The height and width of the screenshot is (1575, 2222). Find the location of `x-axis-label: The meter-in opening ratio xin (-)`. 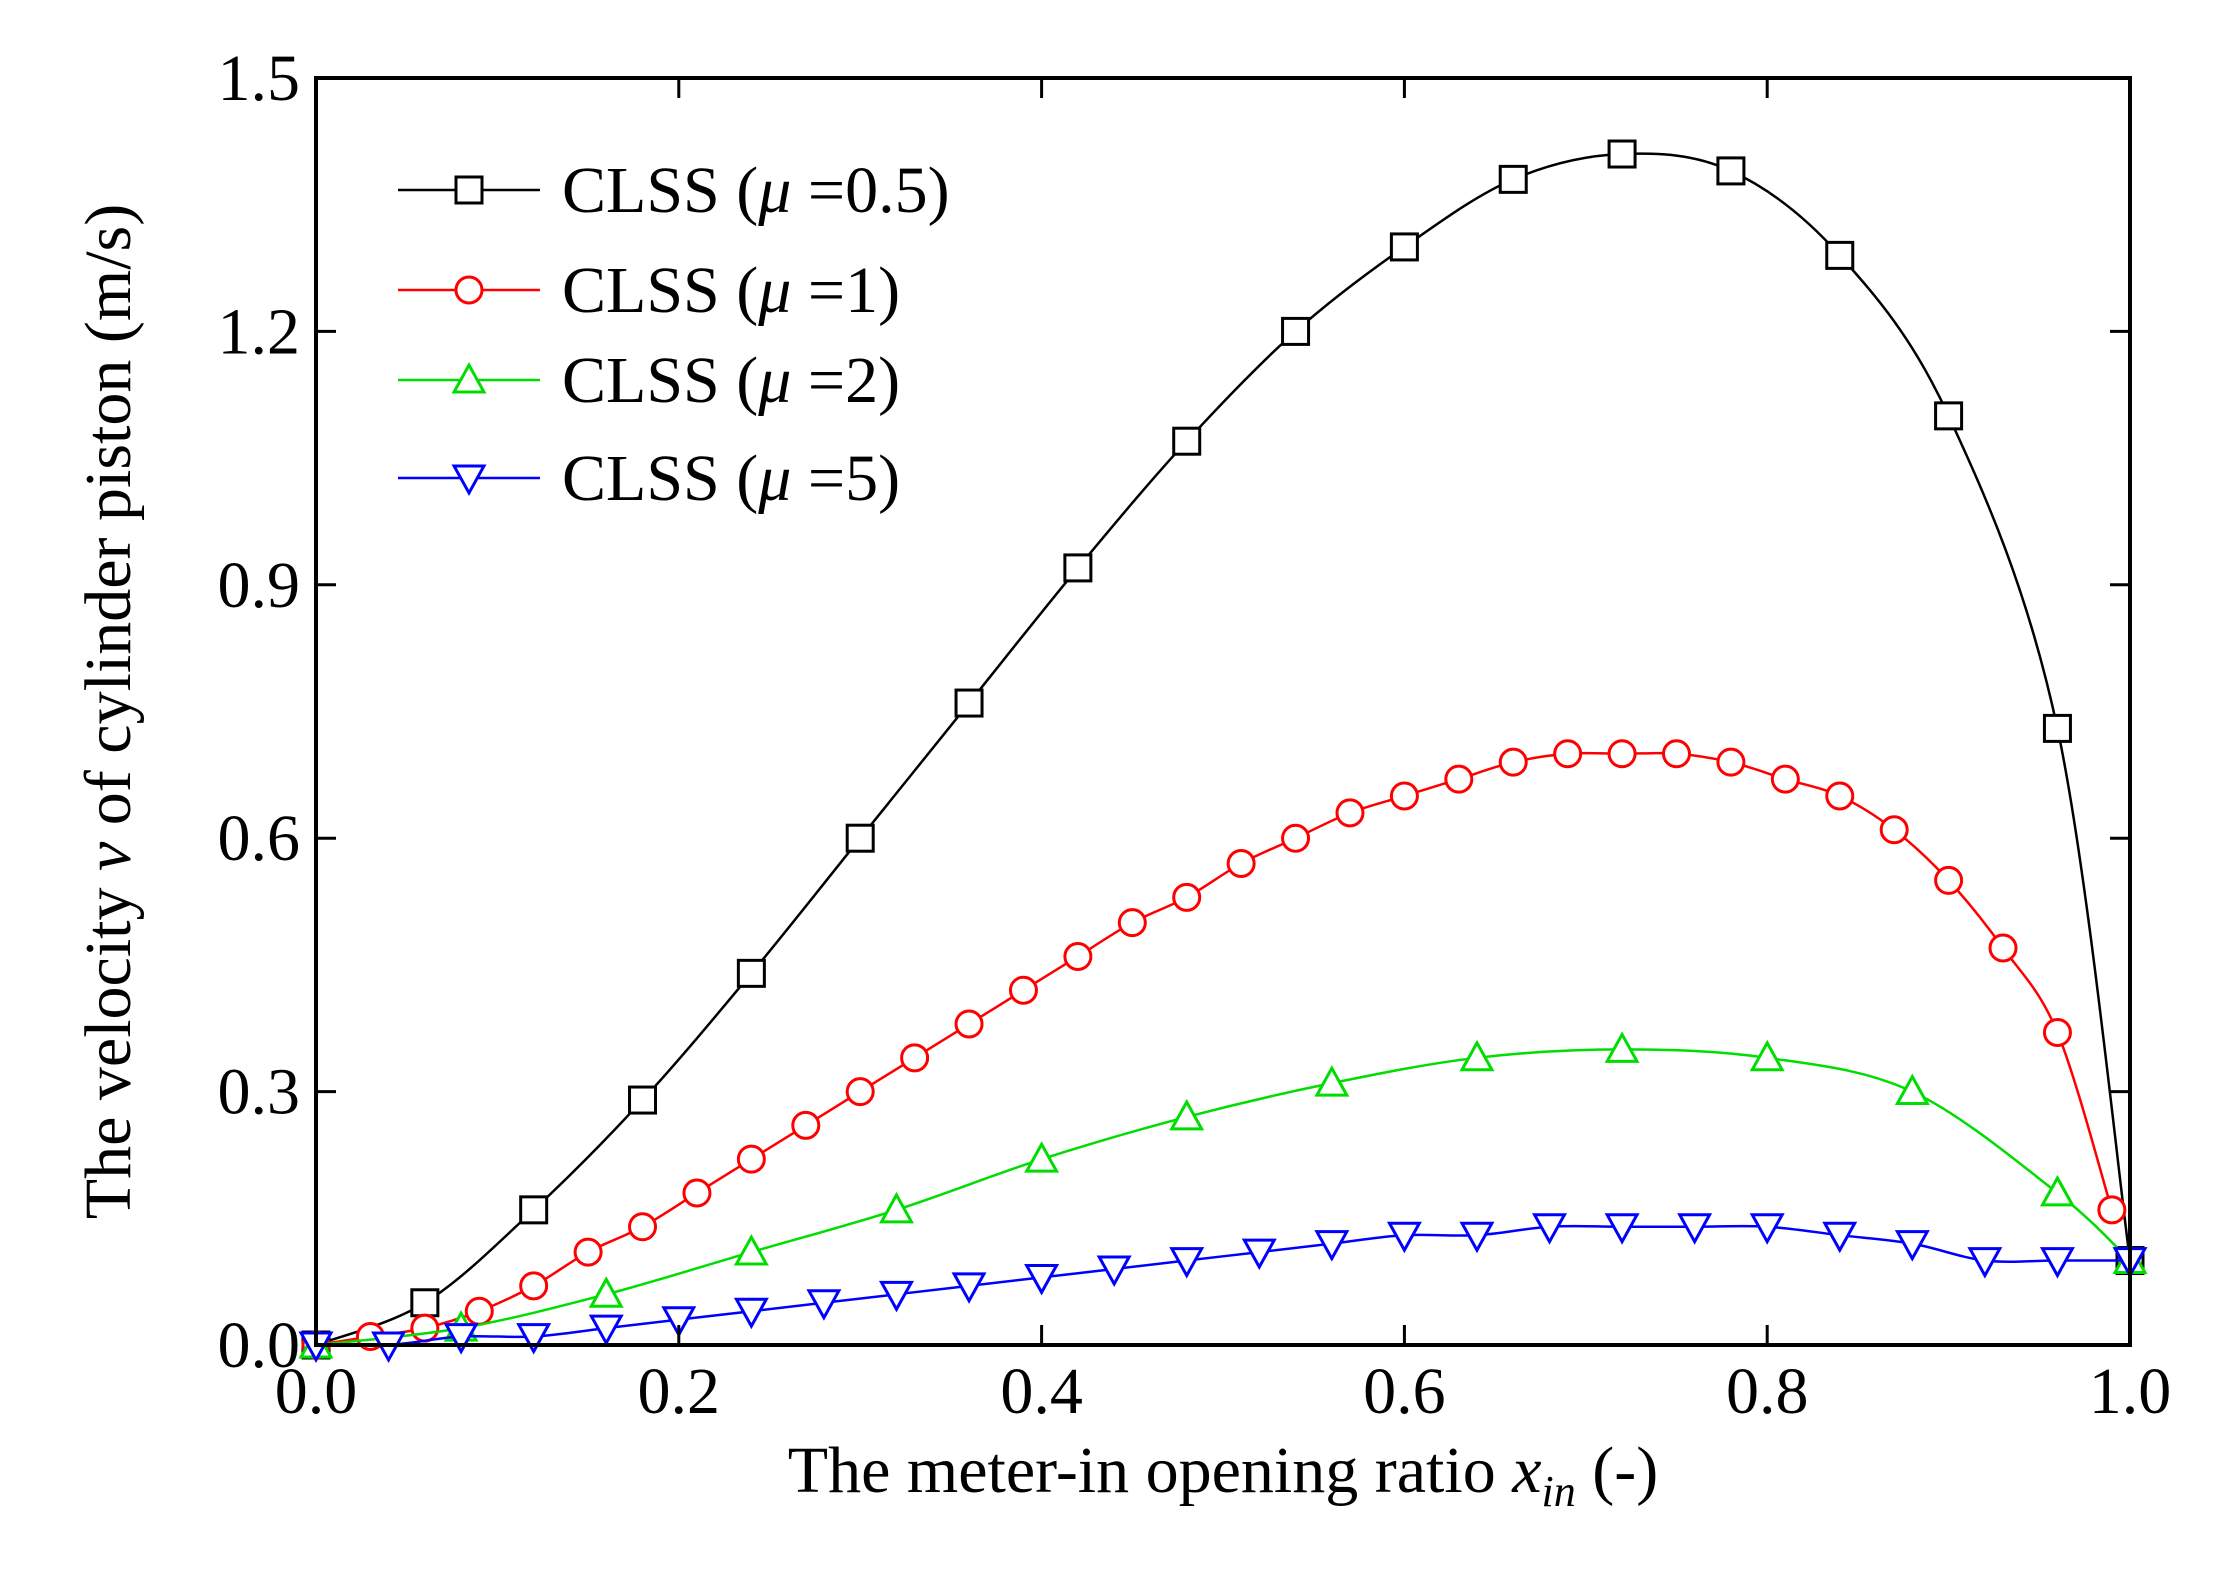

x-axis-label: The meter-in opening ratio xin (-) is located at coordinates (1223, 1475).